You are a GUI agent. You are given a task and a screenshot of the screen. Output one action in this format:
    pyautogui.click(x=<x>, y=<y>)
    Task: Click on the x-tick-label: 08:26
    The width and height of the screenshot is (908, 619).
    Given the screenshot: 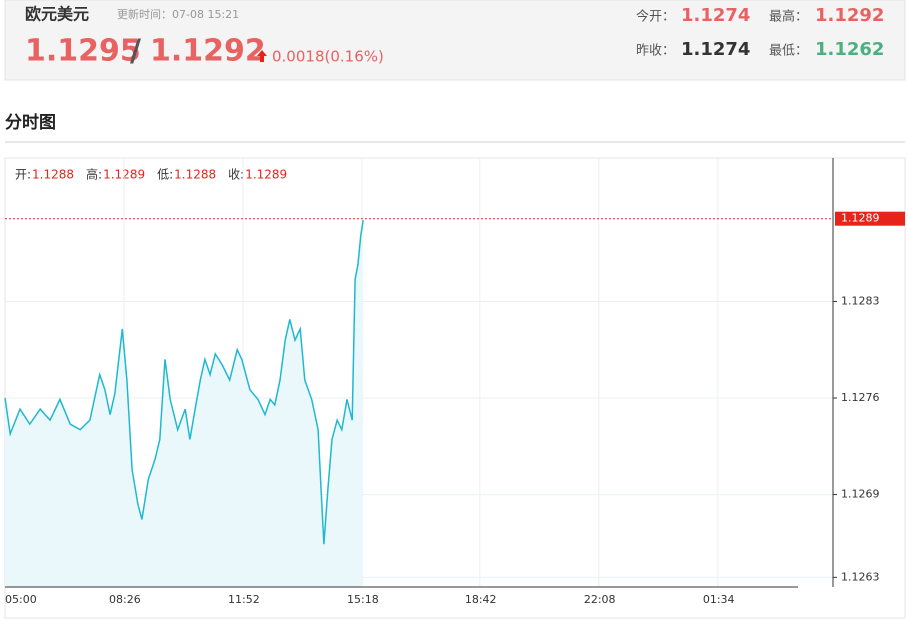 What is the action you would take?
    pyautogui.click(x=125, y=599)
    